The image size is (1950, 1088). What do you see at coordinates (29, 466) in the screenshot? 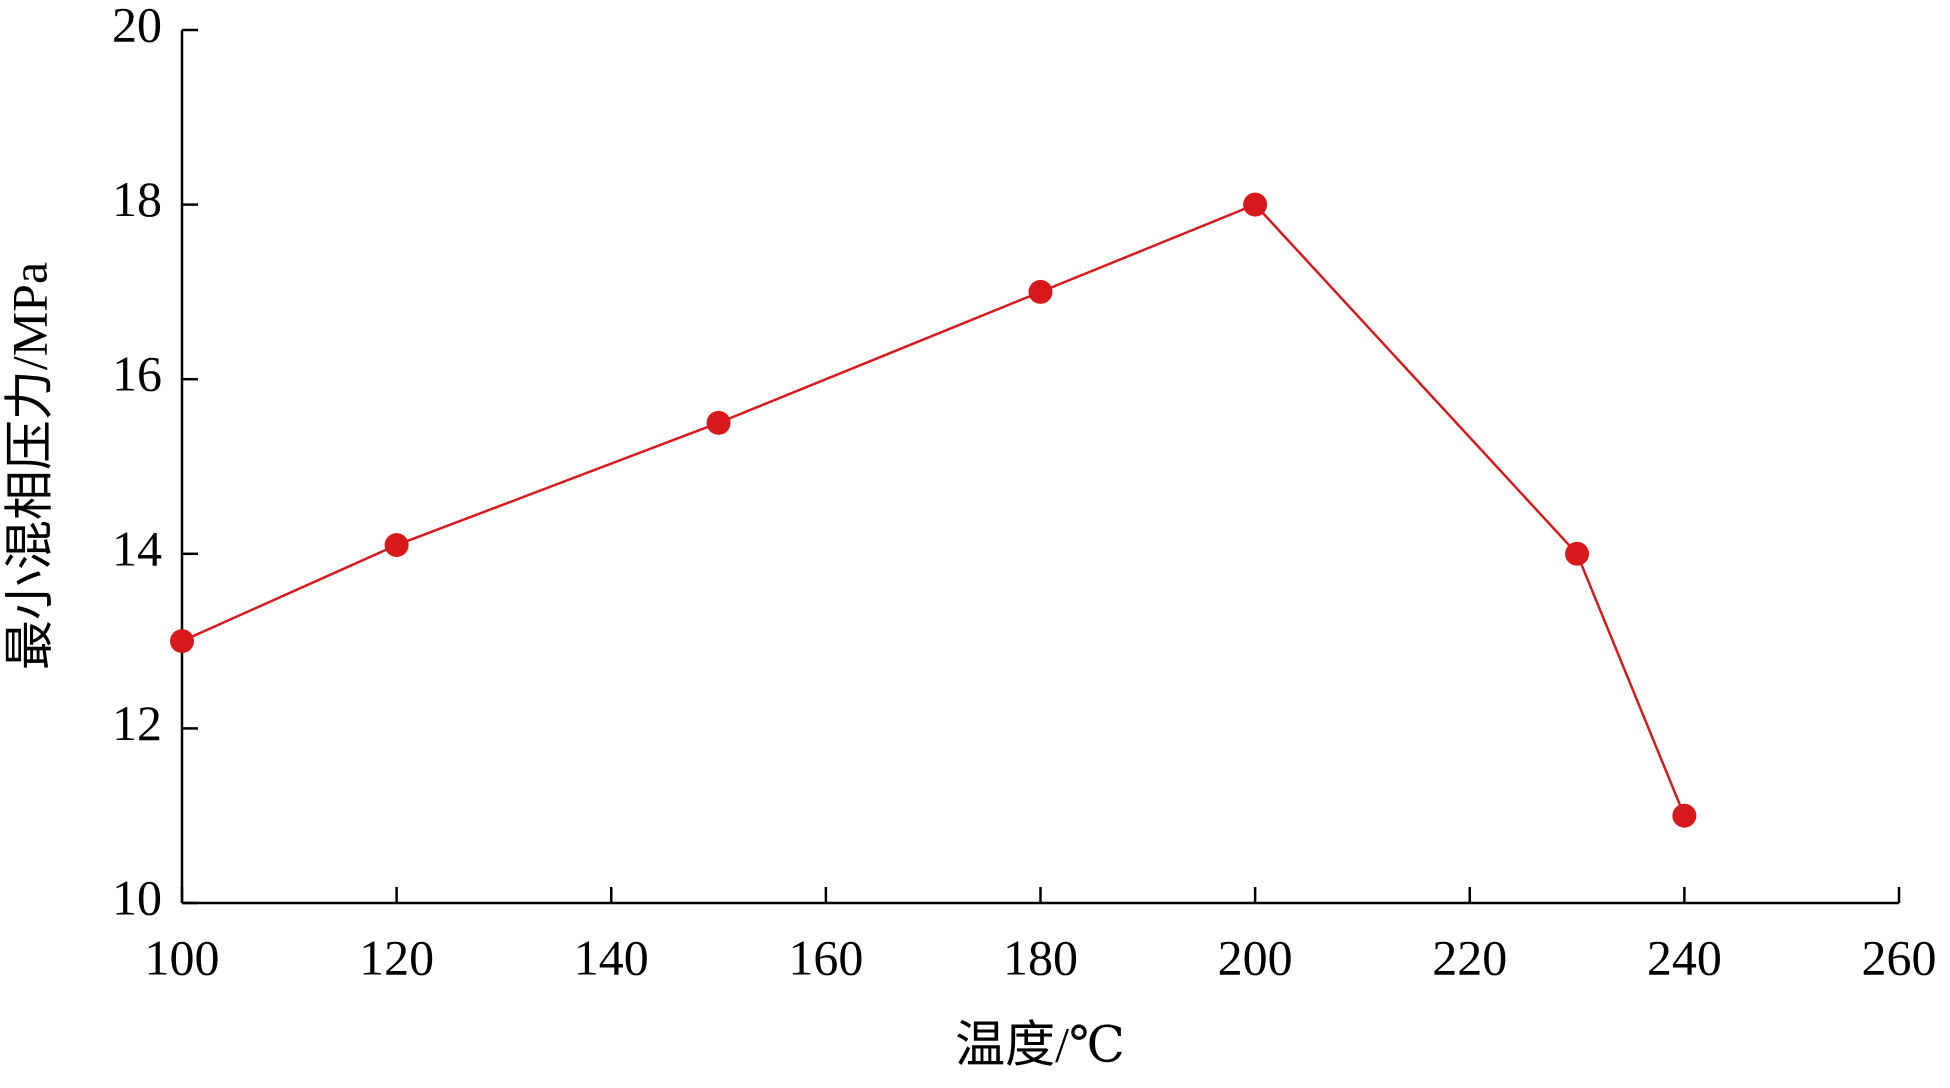
I see `y-axis-label: 最小混相压力/MPa` at bounding box center [29, 466].